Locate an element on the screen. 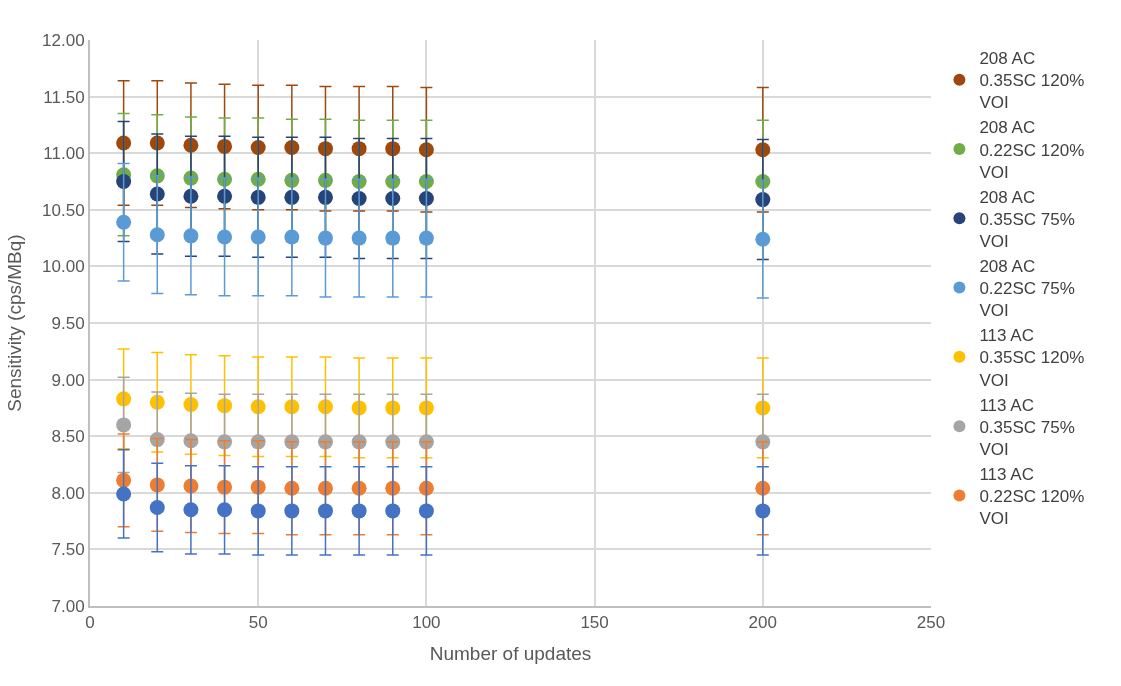  x-tick-label: 200 is located at coordinates (762, 623).